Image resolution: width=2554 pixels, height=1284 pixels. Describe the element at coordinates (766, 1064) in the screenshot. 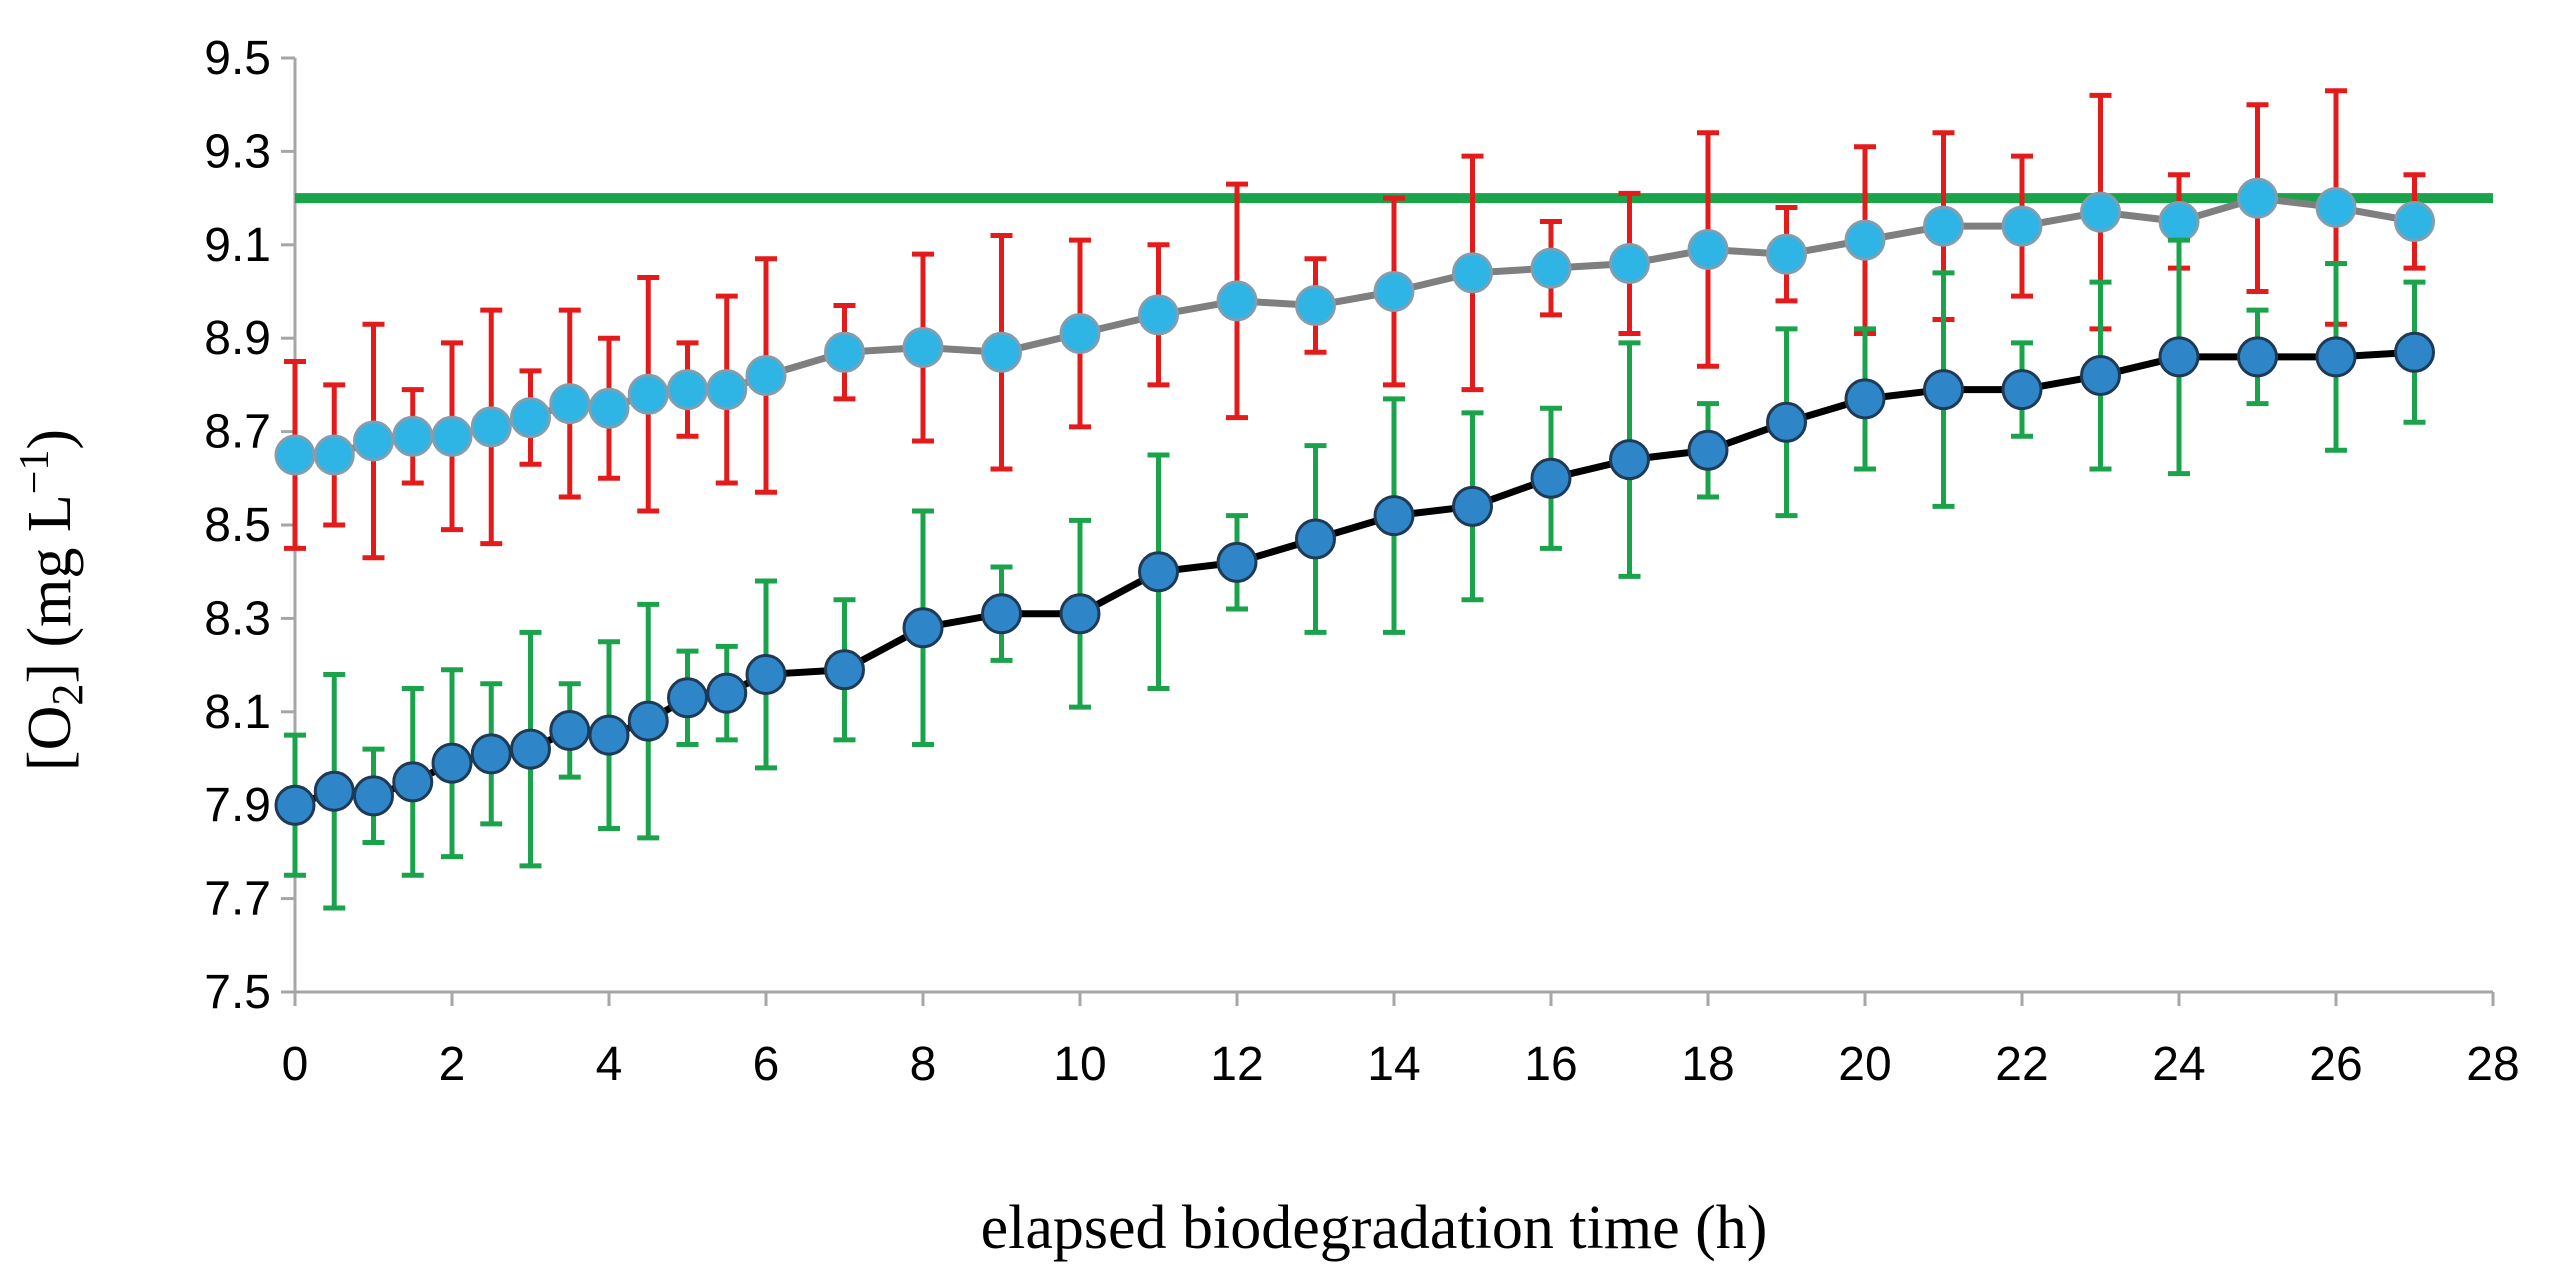

I see `x-tick-label: 6` at that location.